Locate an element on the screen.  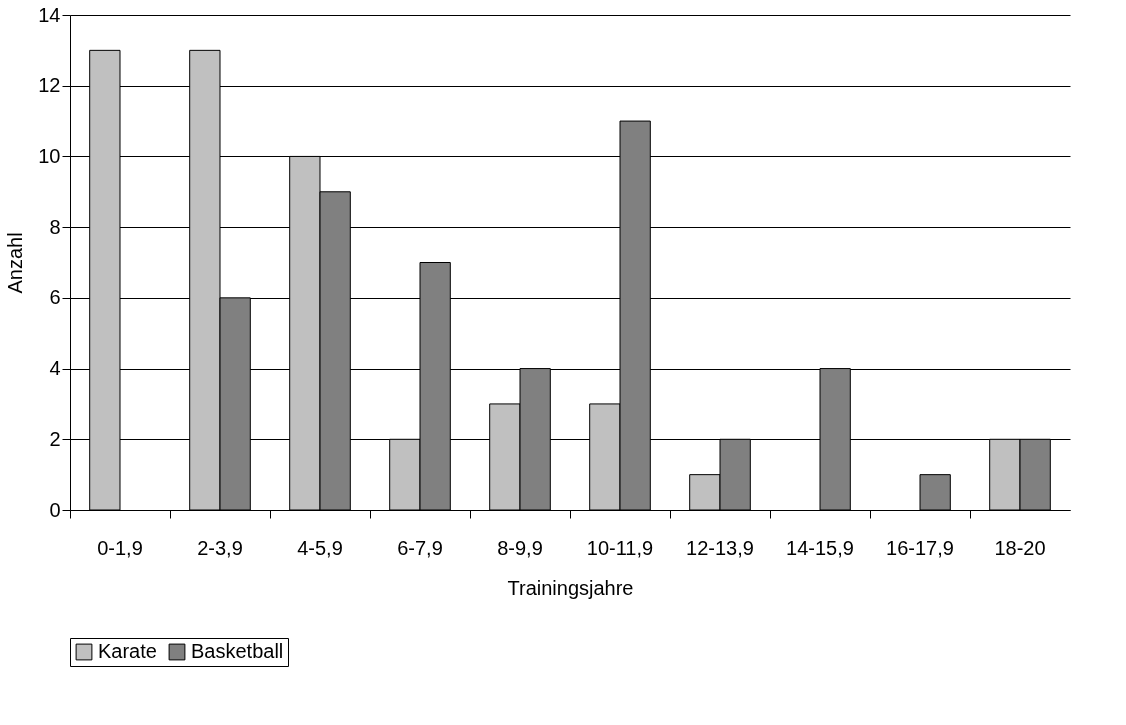
x-tick-label: 12-13,9 is located at coordinates (720, 547).